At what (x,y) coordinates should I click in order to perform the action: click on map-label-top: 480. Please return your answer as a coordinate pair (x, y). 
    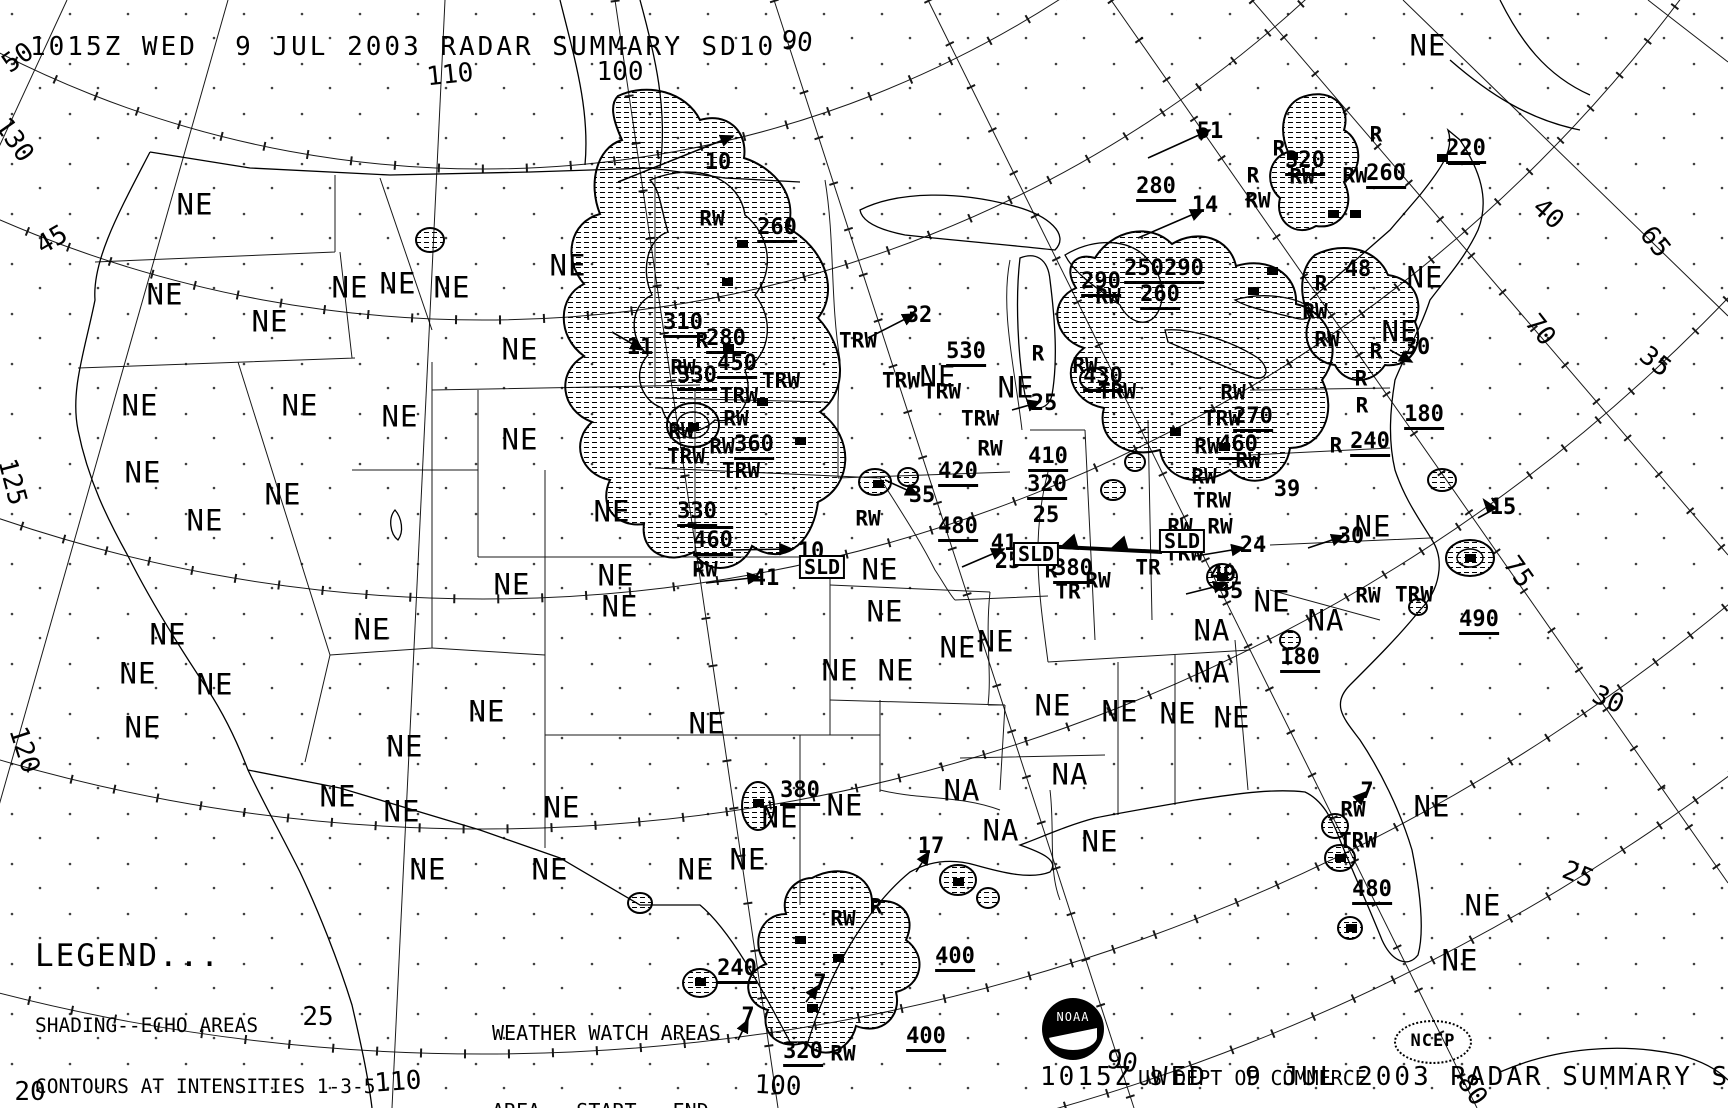
    Looking at the image, I should click on (958, 529).